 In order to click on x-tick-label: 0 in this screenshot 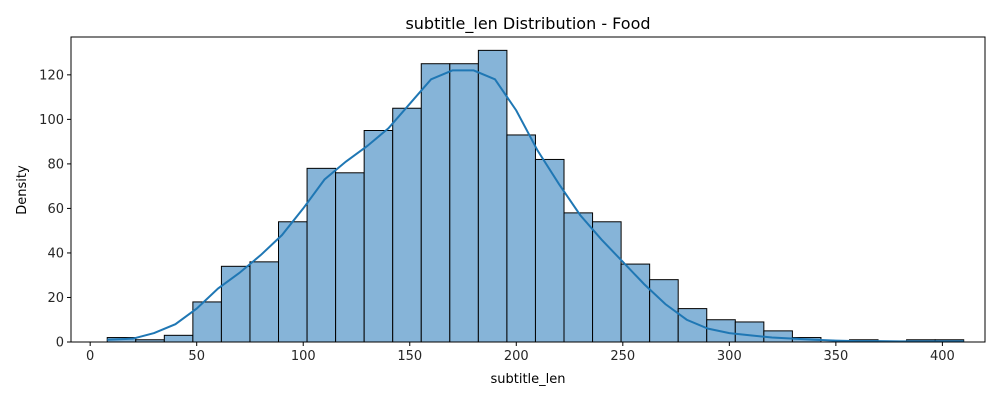, I will do `click(90, 356)`.